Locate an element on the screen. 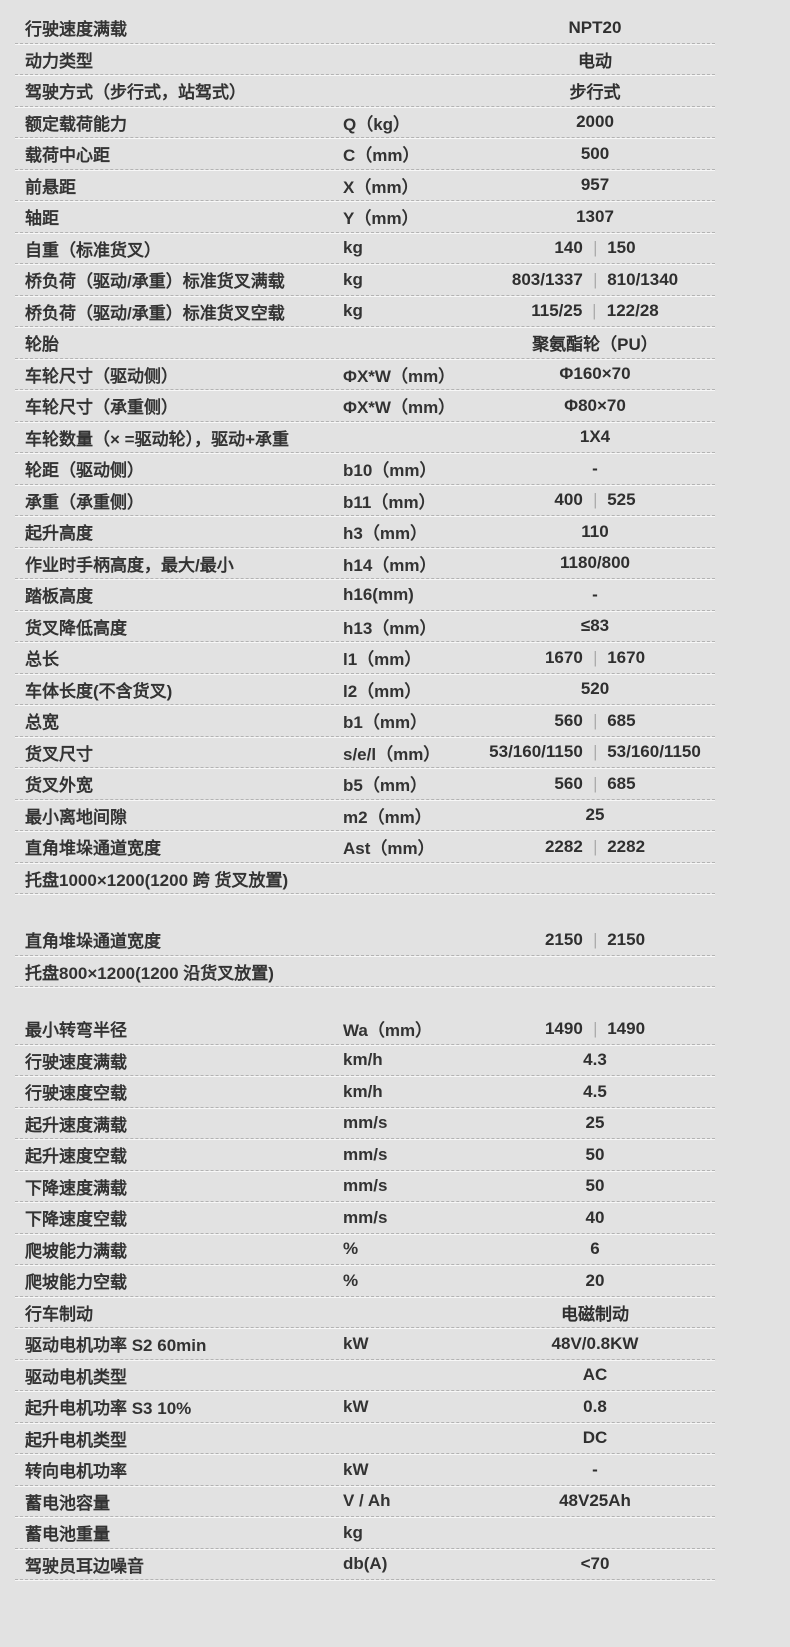 This screenshot has height=1647, width=790. spec-value: 40 is located at coordinates (595, 1217).